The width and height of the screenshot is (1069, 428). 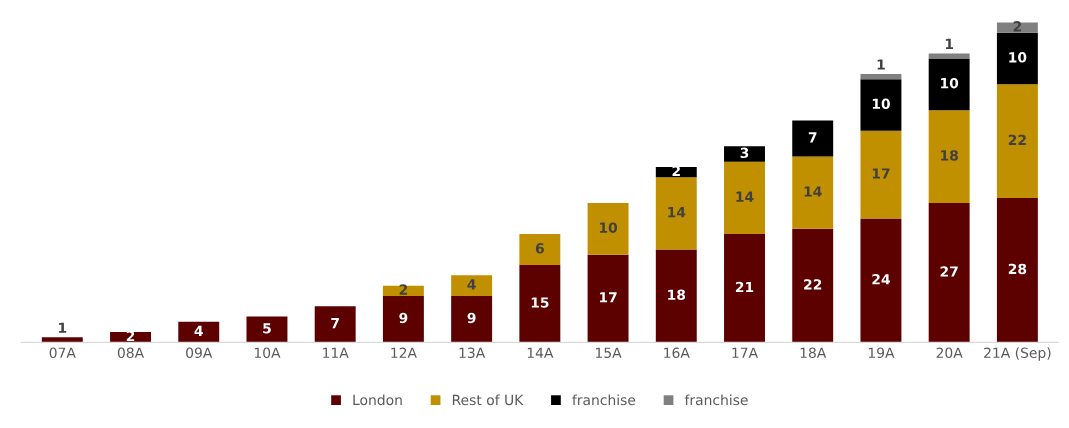 I want to click on x-tick-label: 13A, so click(x=472, y=353).